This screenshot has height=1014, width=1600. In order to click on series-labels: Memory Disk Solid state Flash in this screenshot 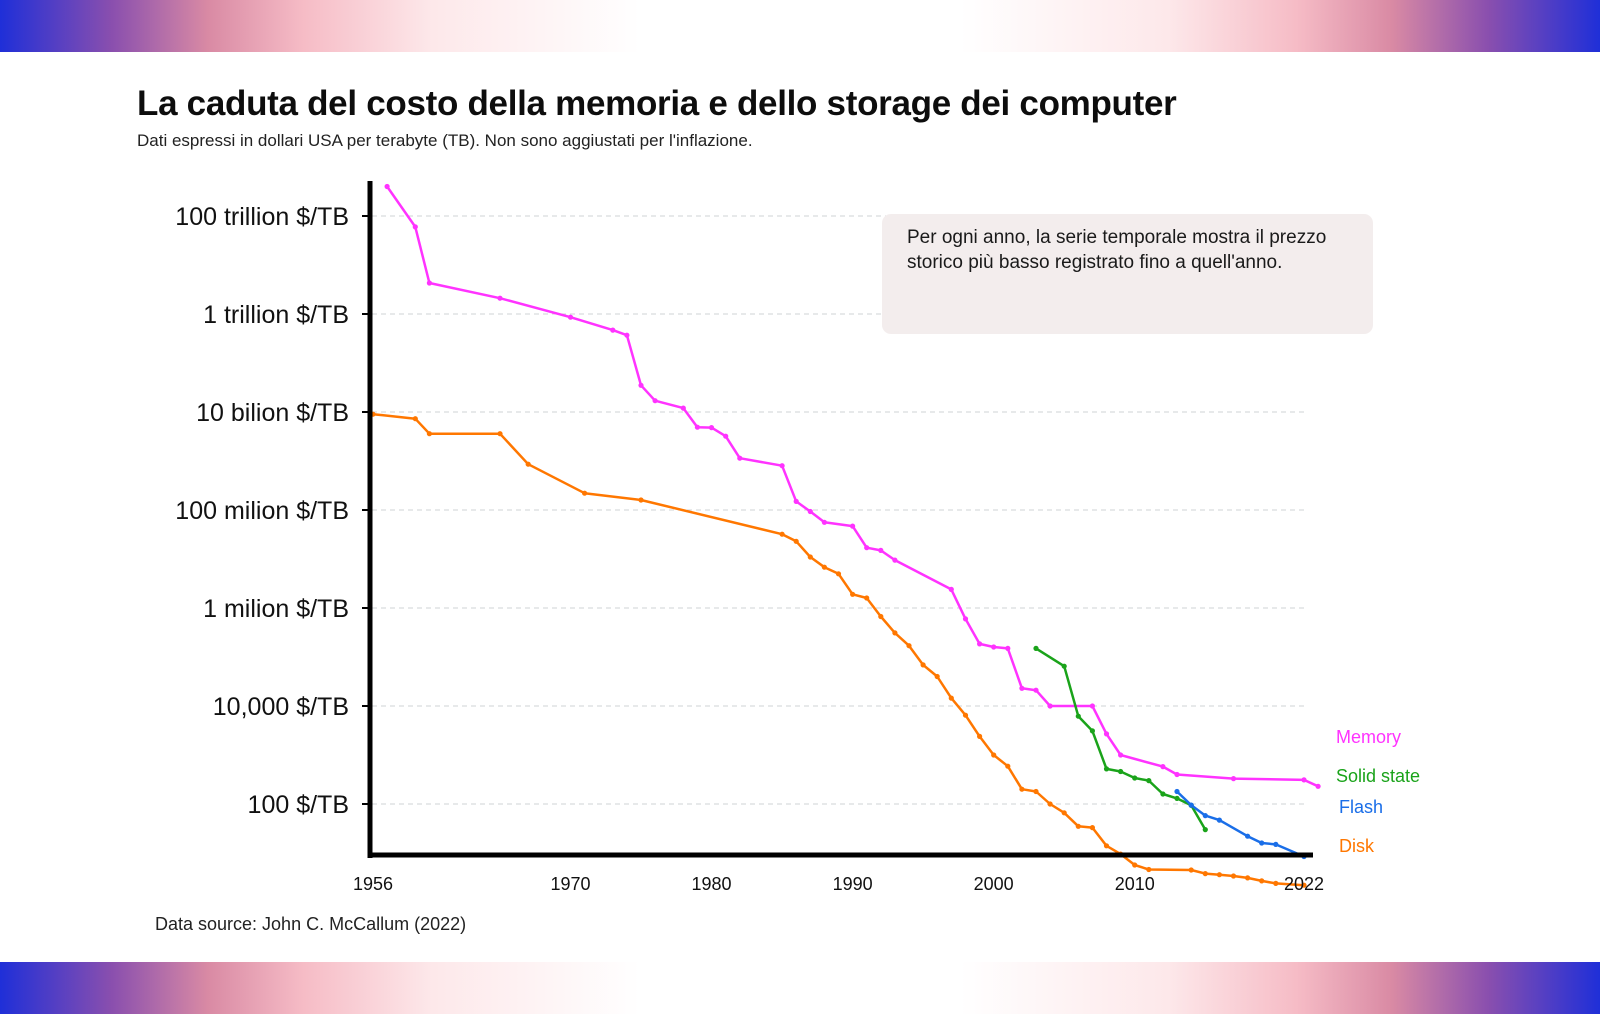, I will do `click(1378, 791)`.